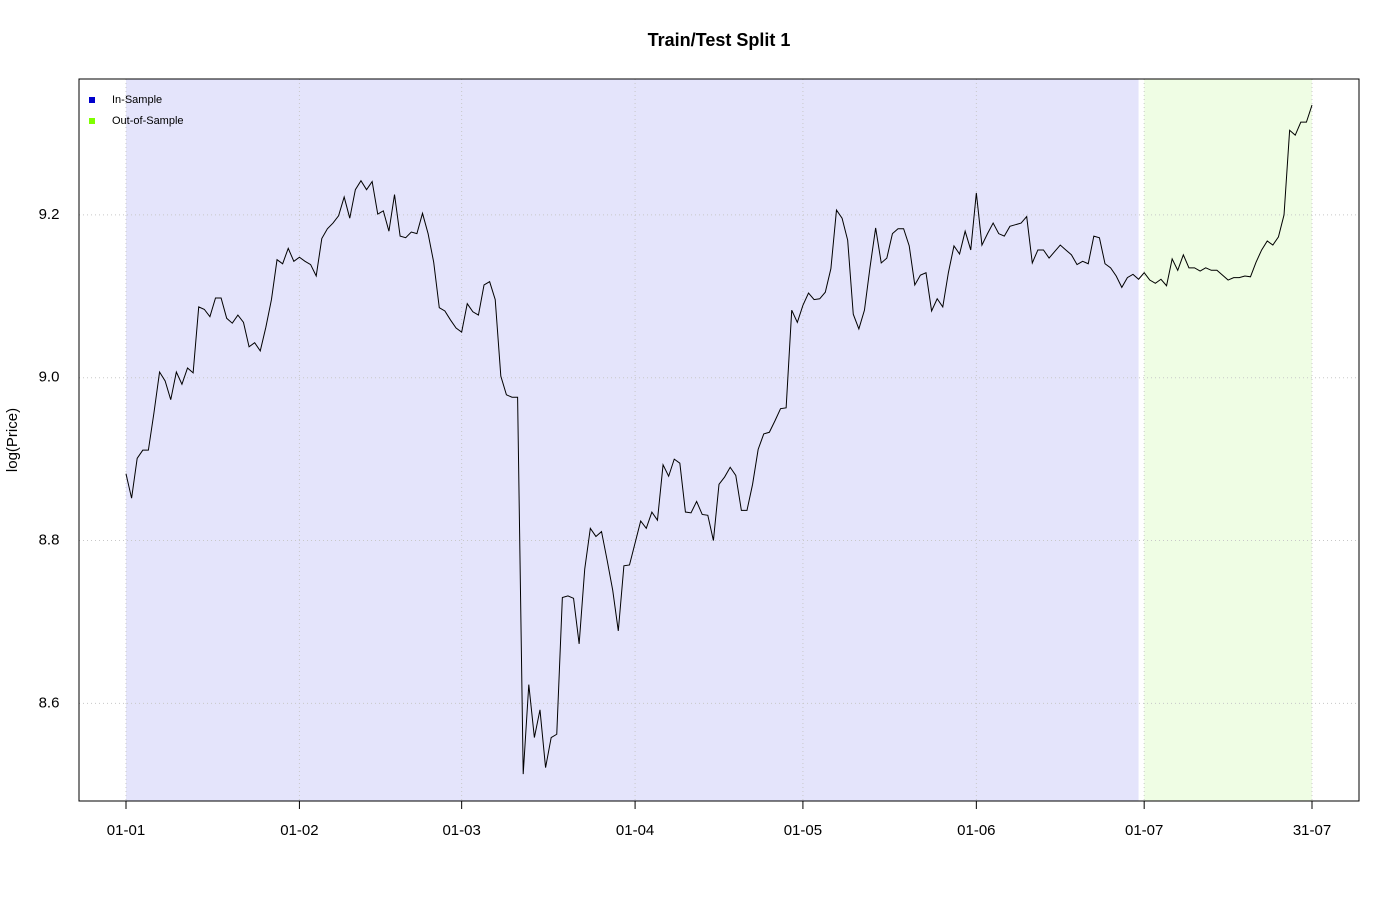  I want to click on x-tick-label: 01-05, so click(803, 830).